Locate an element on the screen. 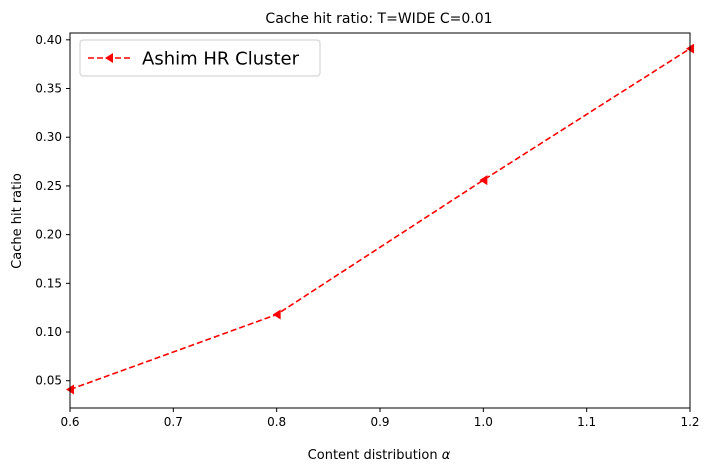 This screenshot has width=711, height=471. chart-title: Cache hit ratio: T=WIDE C=0.01 is located at coordinates (378, 19).